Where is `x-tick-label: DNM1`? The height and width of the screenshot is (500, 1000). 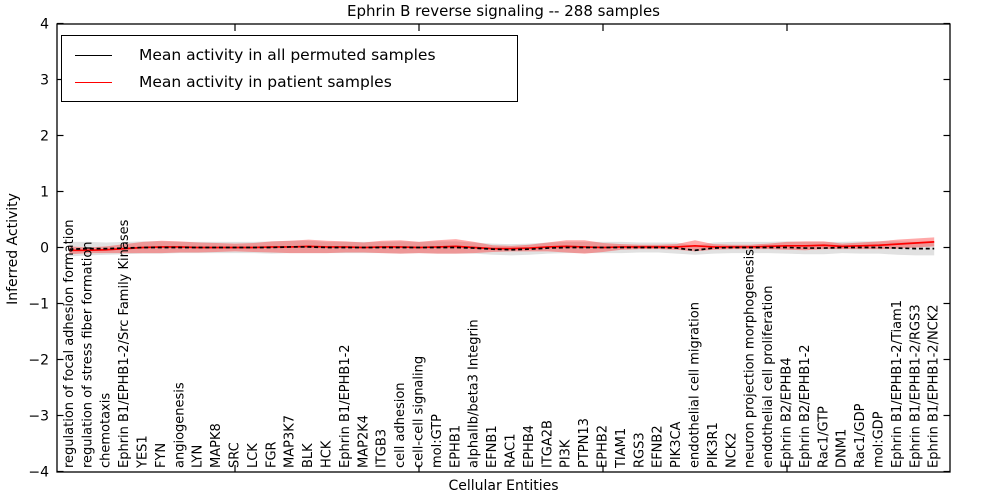 x-tick-label: DNM1 is located at coordinates (842, 448).